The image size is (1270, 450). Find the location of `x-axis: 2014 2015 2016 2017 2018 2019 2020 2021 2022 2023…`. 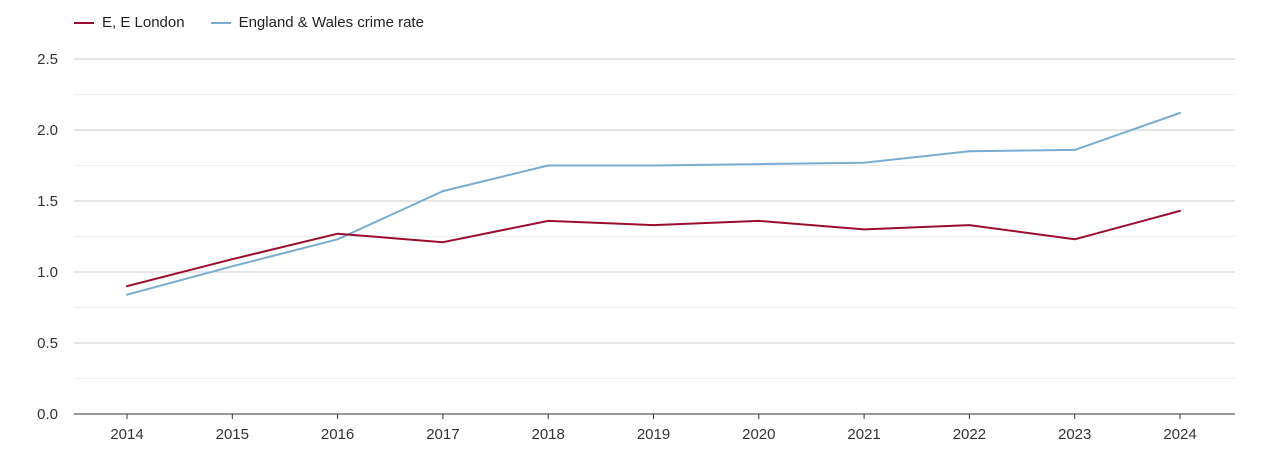

x-axis: 2014 2015 2016 2017 2018 2019 2020 2021 2022 2023… is located at coordinates (654, 428).